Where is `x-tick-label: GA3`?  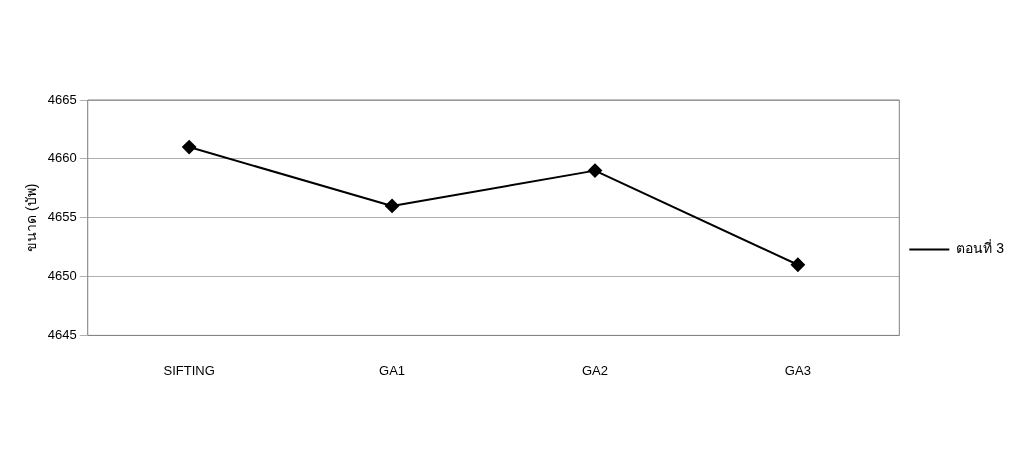 x-tick-label: GA3 is located at coordinates (797, 370).